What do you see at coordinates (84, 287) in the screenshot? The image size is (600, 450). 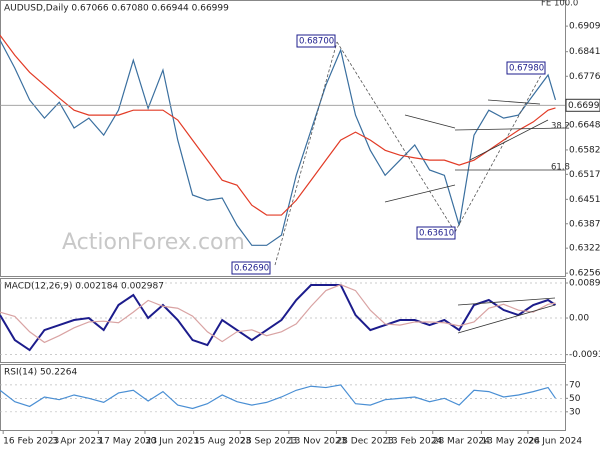 I see `macd-title: MACD(12,26,9) 0.002184 0.002987` at bounding box center [84, 287].